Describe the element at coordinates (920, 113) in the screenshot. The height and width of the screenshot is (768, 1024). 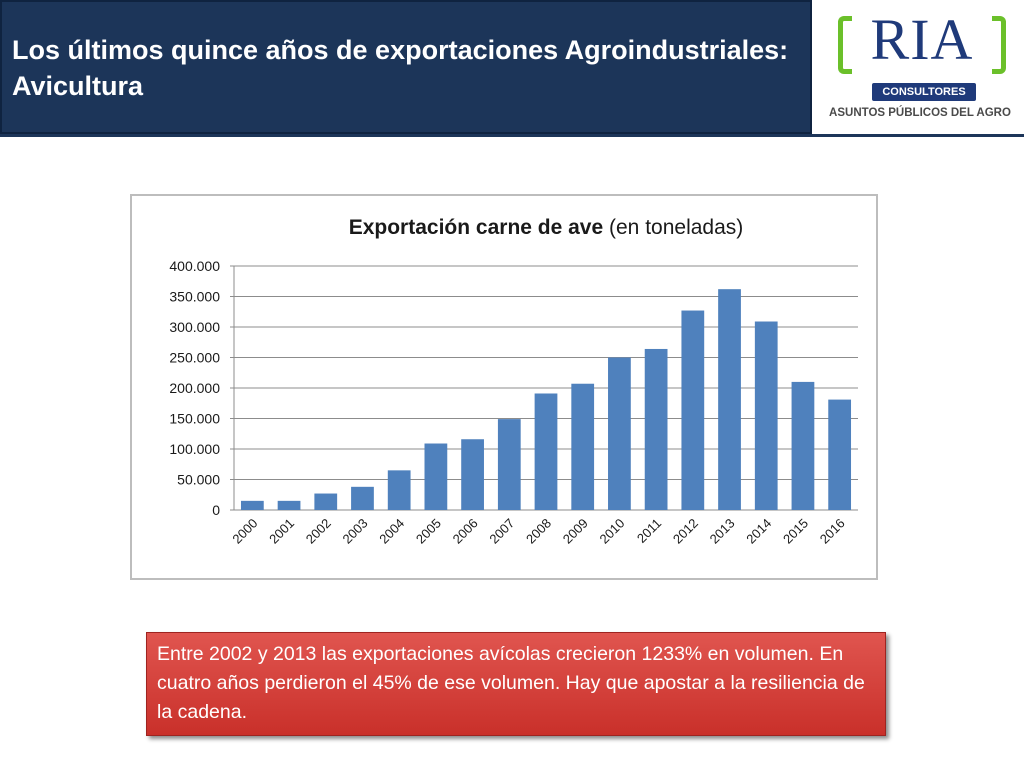
I see `logo-subtitle: ASUNTOS PÚBLICOS DEL AGRO` at that location.